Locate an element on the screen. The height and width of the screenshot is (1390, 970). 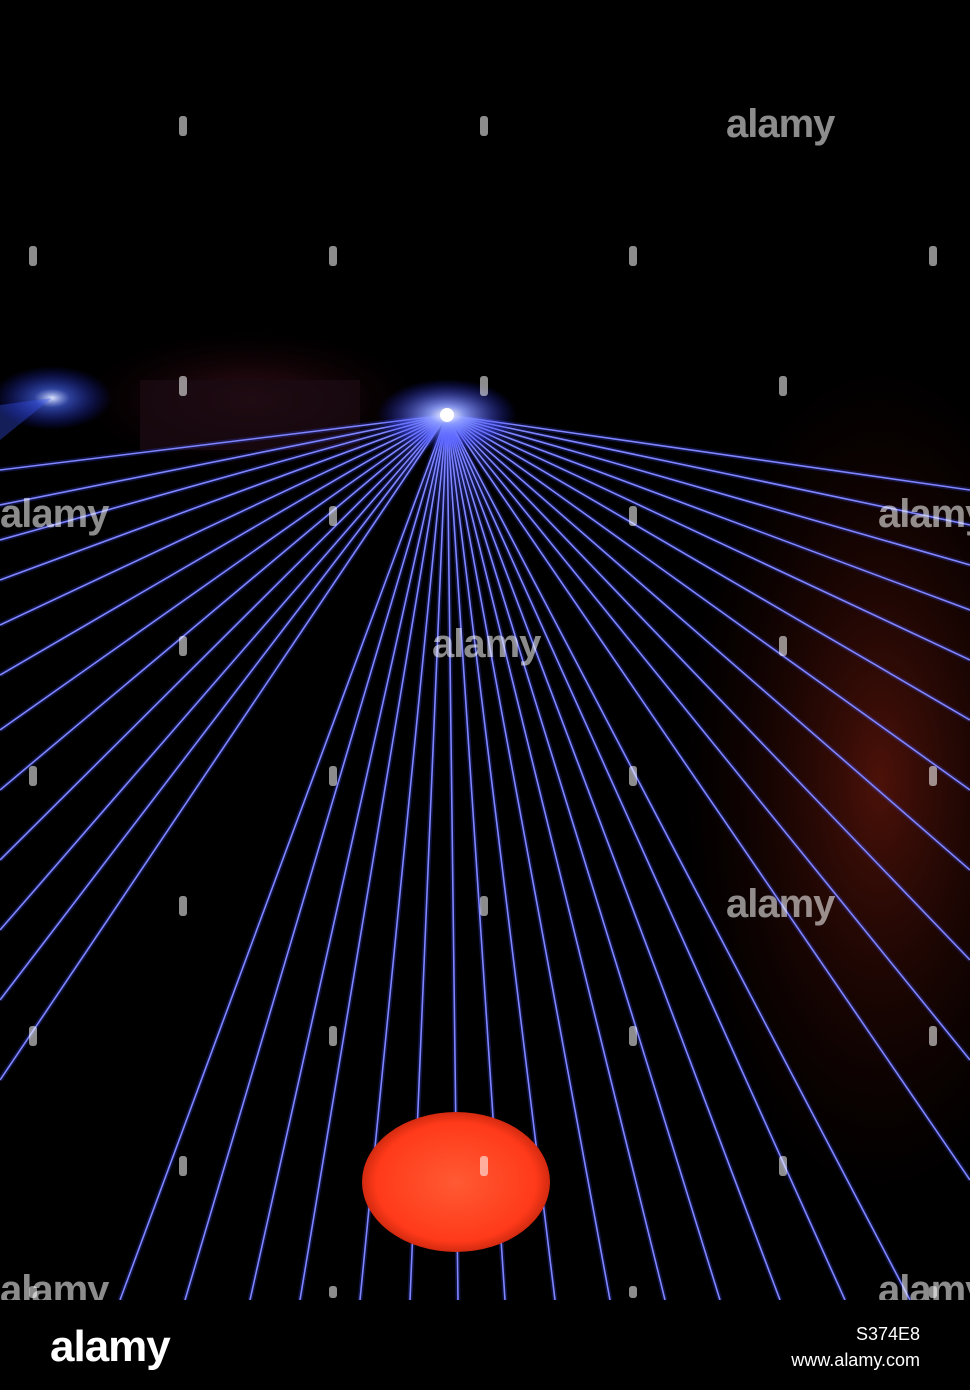
left-light-glow is located at coordinates (56, 398).